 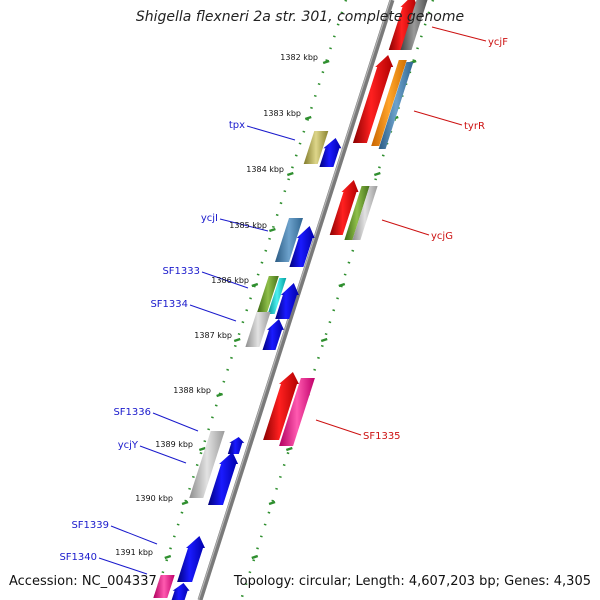 What do you see at coordinates (213, 335) in the screenshot?
I see `ruler-label: 1387 kbp` at bounding box center [213, 335].